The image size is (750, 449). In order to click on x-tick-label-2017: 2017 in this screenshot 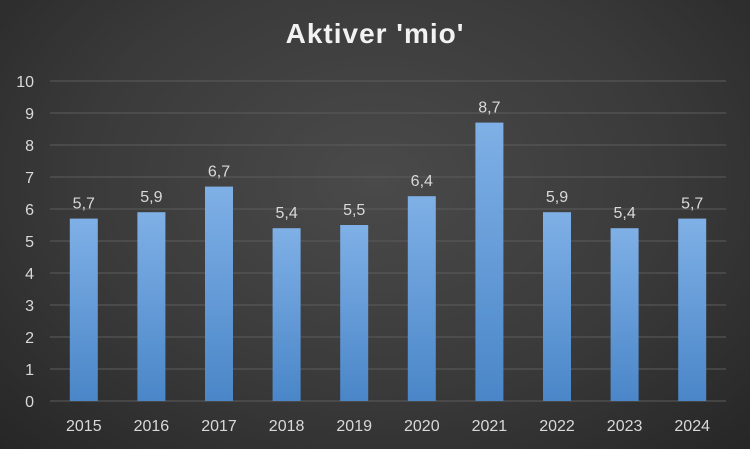, I will do `click(219, 426)`.